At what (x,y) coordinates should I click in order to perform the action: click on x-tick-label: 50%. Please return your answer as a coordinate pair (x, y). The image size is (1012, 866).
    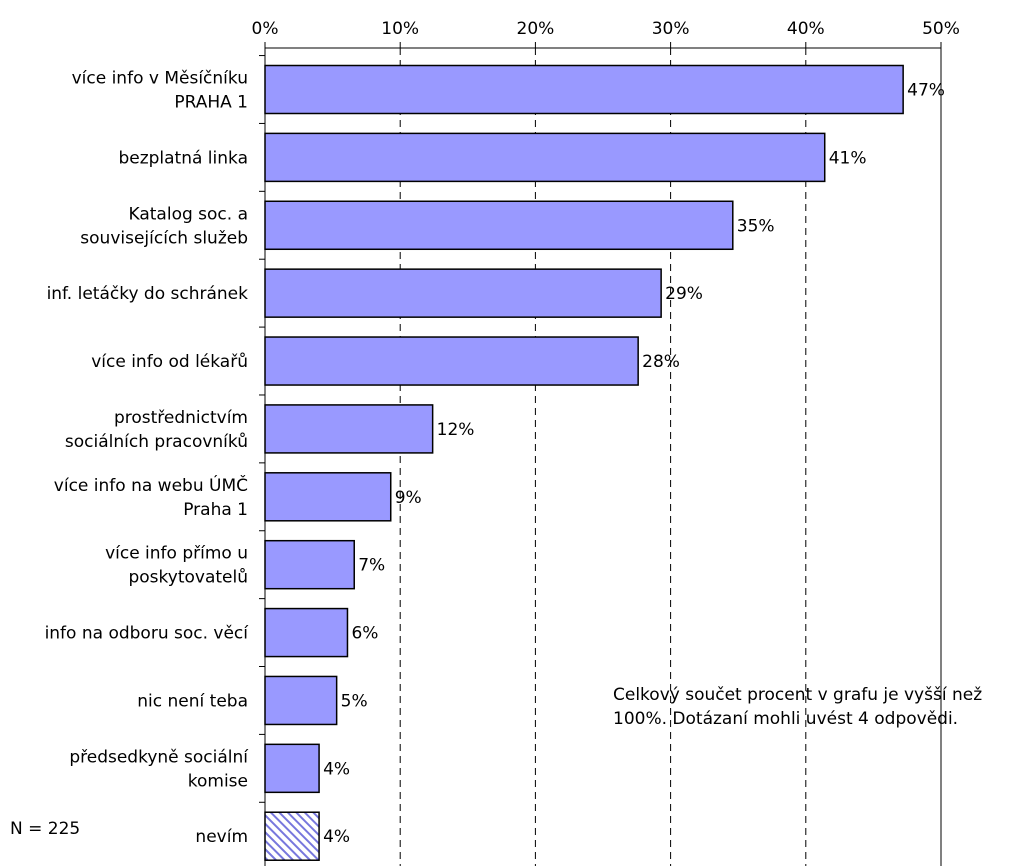
    Looking at the image, I should click on (941, 29).